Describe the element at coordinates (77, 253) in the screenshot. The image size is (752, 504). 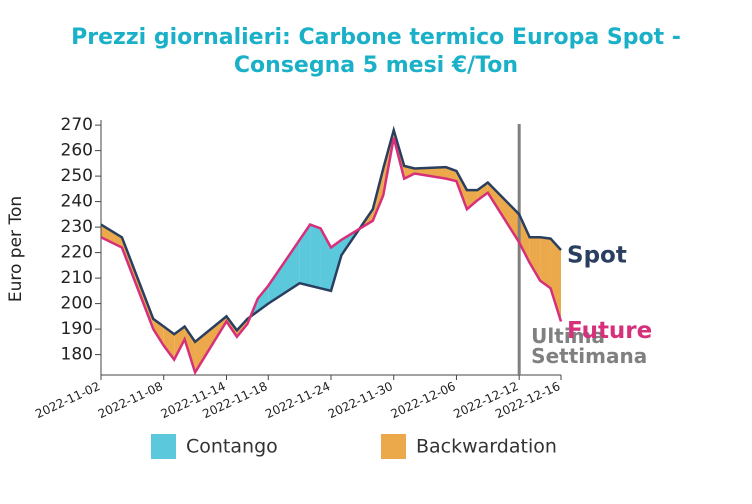
I see `y-tick-label: 220` at that location.